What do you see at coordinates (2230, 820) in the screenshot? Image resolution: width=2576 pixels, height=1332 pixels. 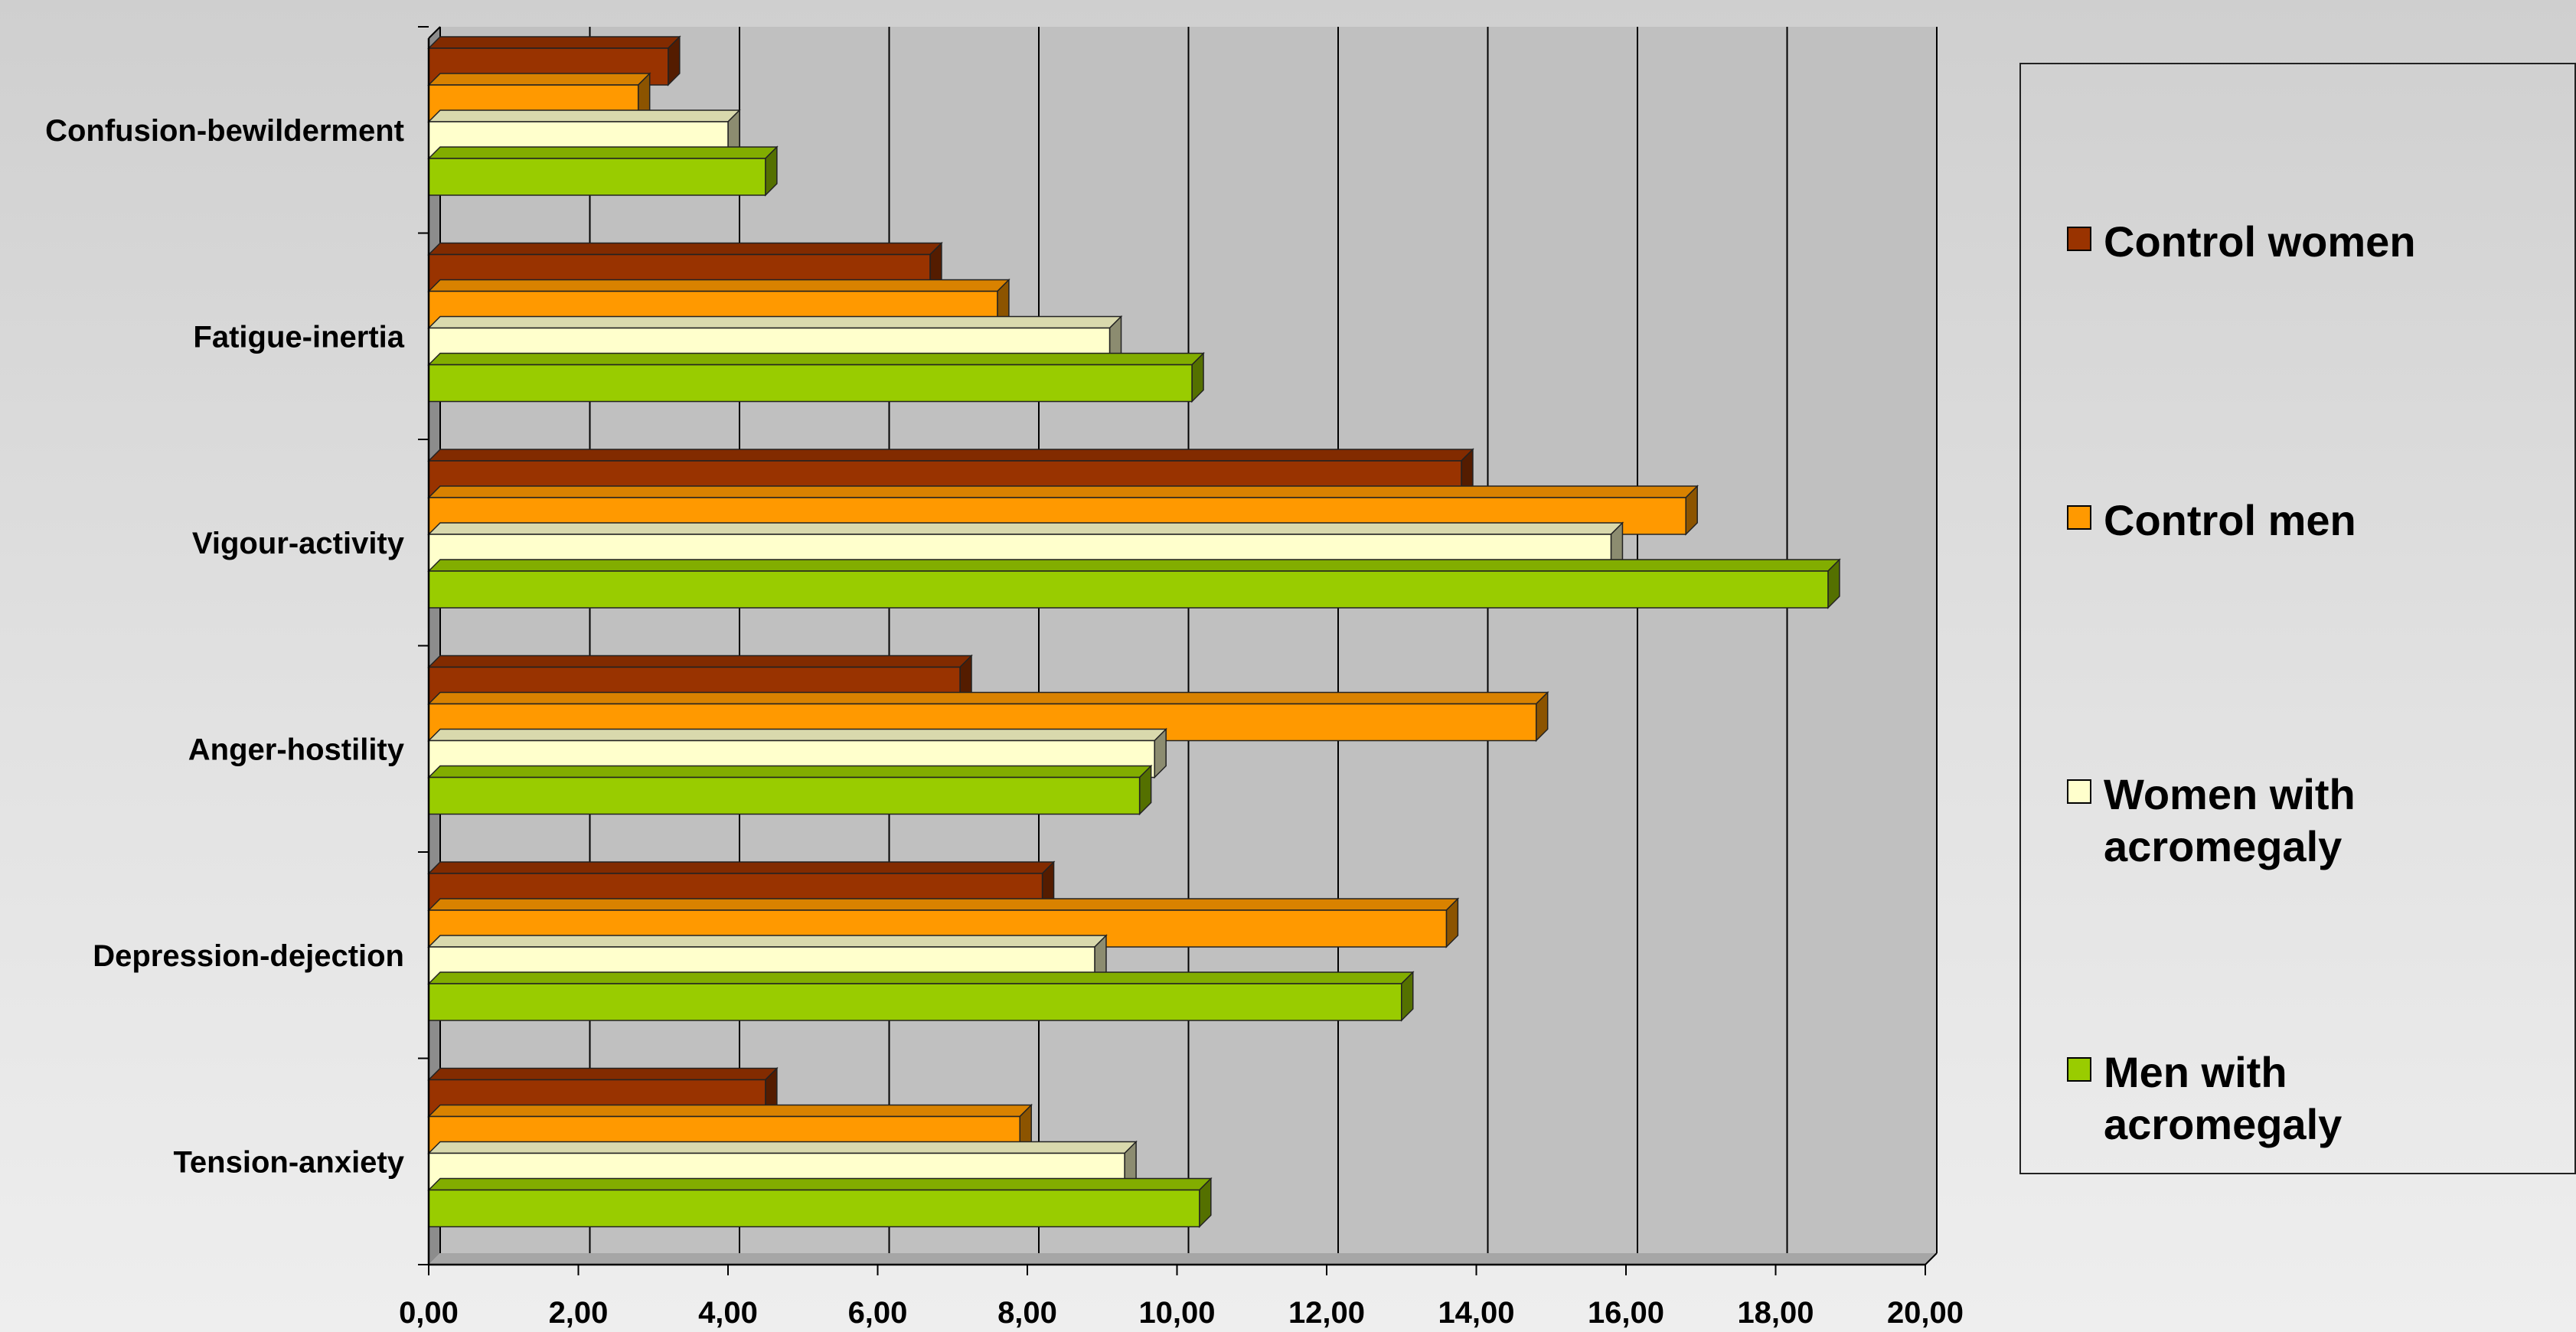 I see `legend-label: Women with acromegaly` at bounding box center [2230, 820].